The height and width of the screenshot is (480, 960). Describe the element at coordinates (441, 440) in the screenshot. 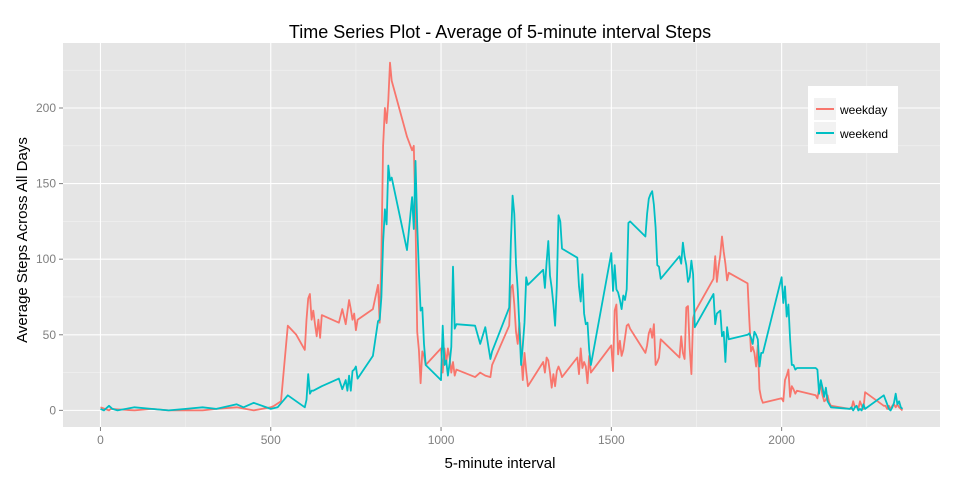

I see `x-tick-label: 1000` at that location.